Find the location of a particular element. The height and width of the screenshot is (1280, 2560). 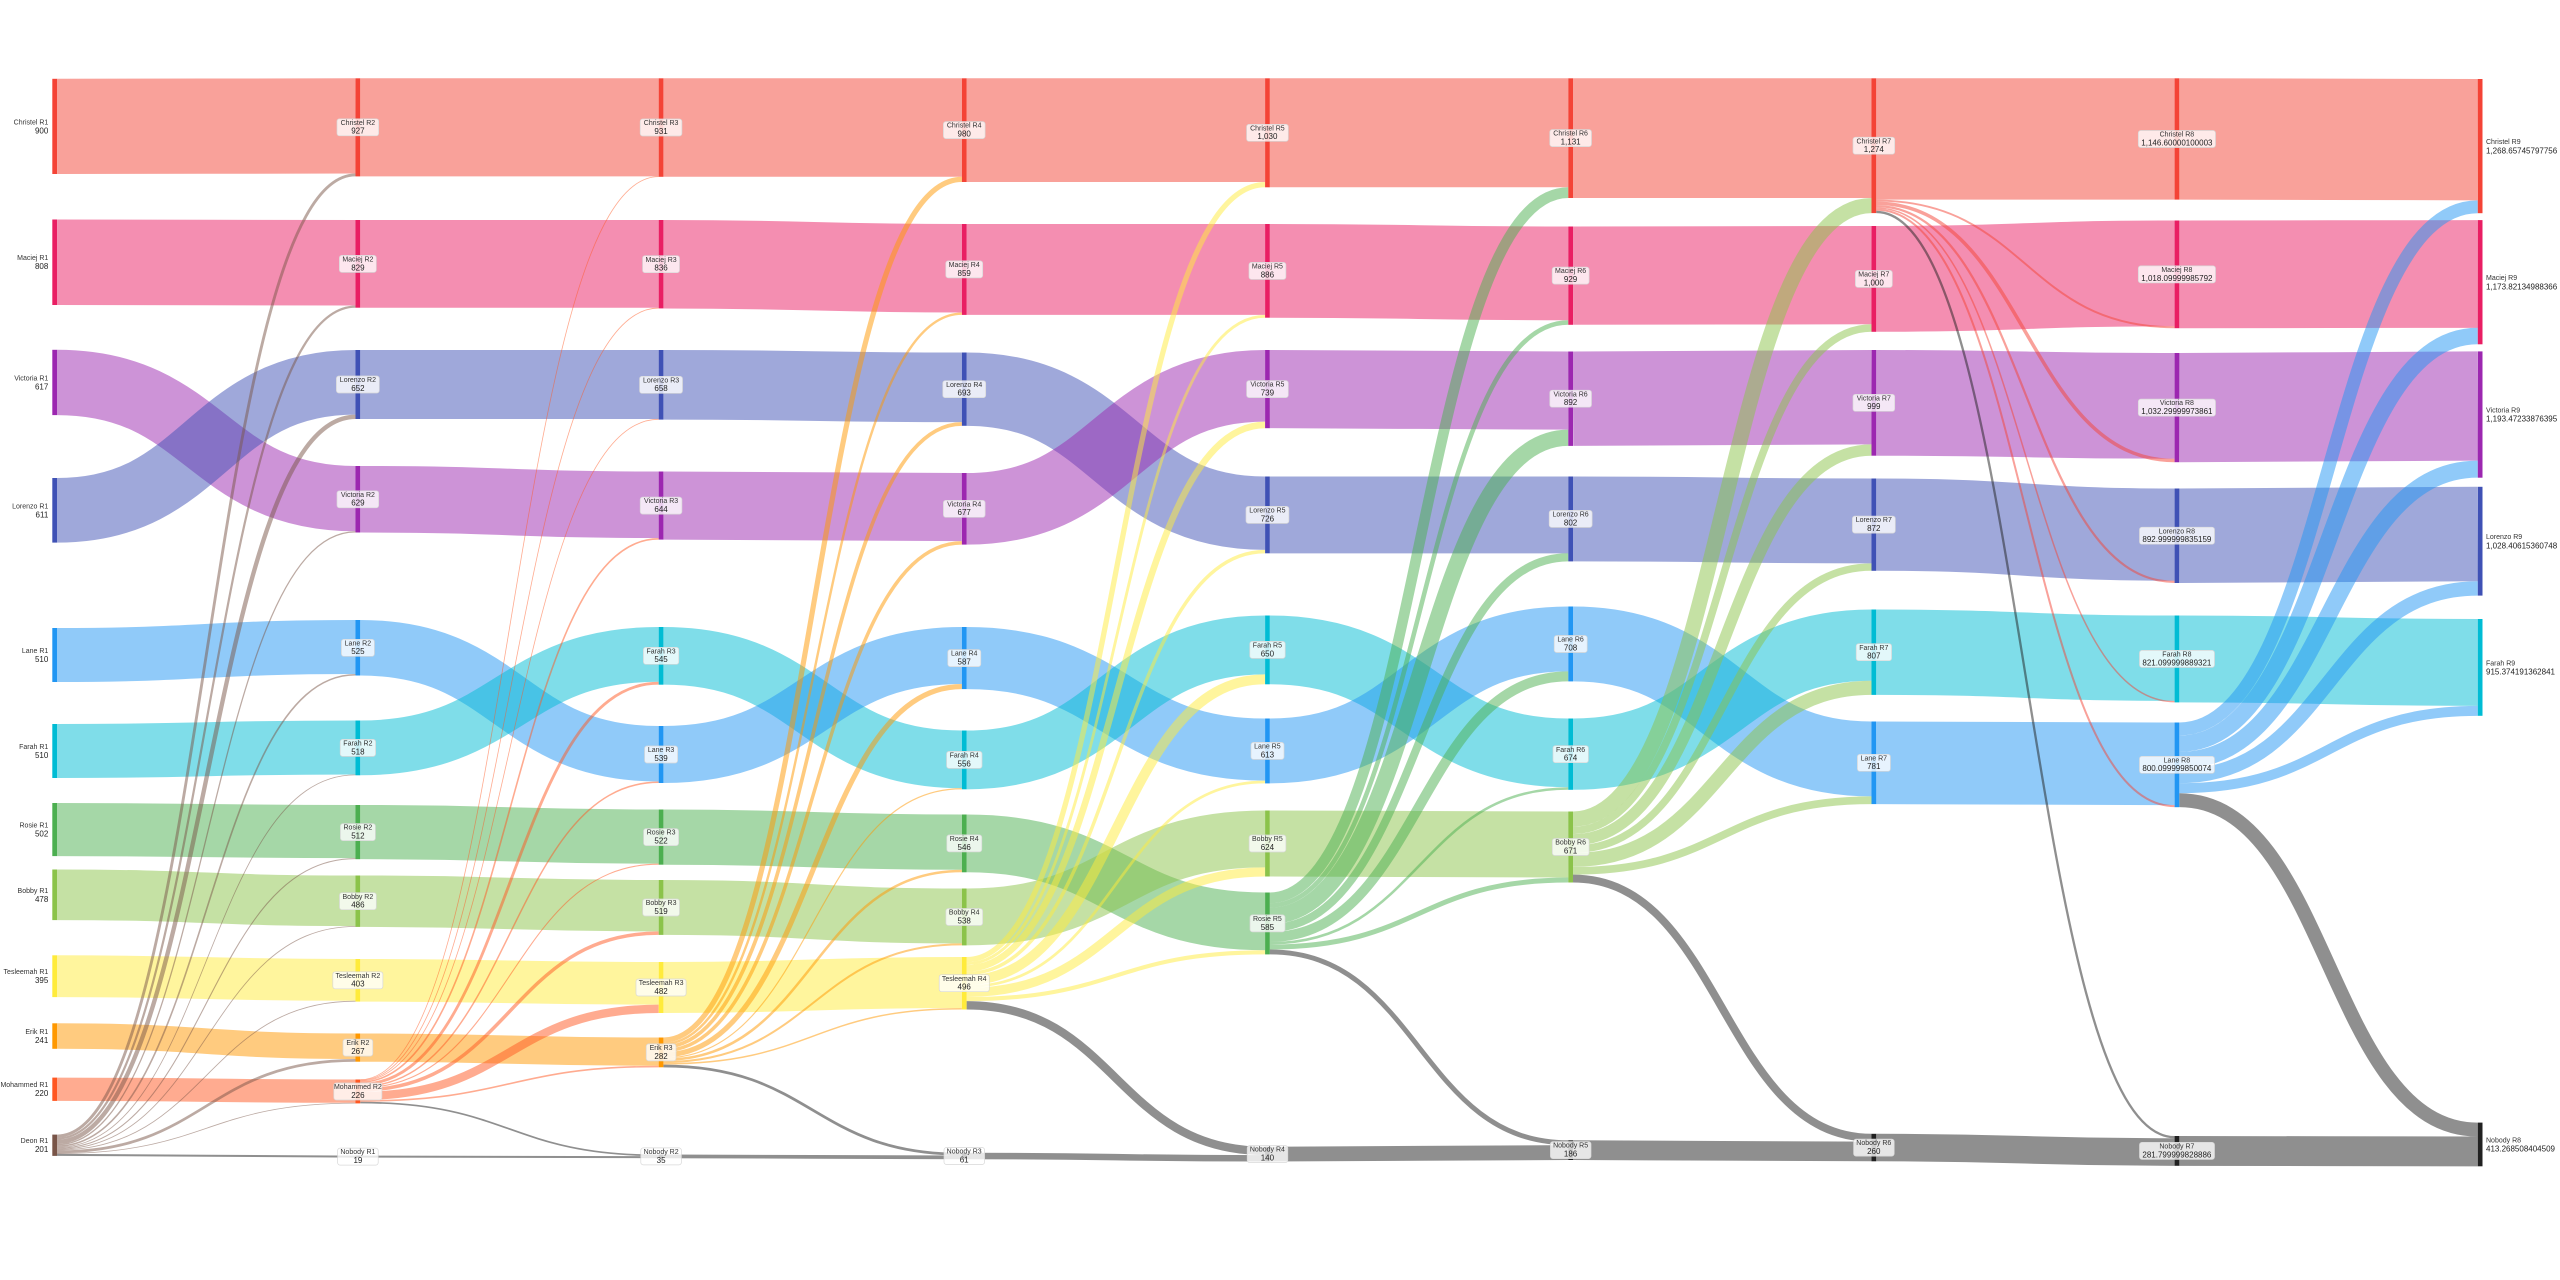

svg-text: 61 is located at coordinates (964, 1159).